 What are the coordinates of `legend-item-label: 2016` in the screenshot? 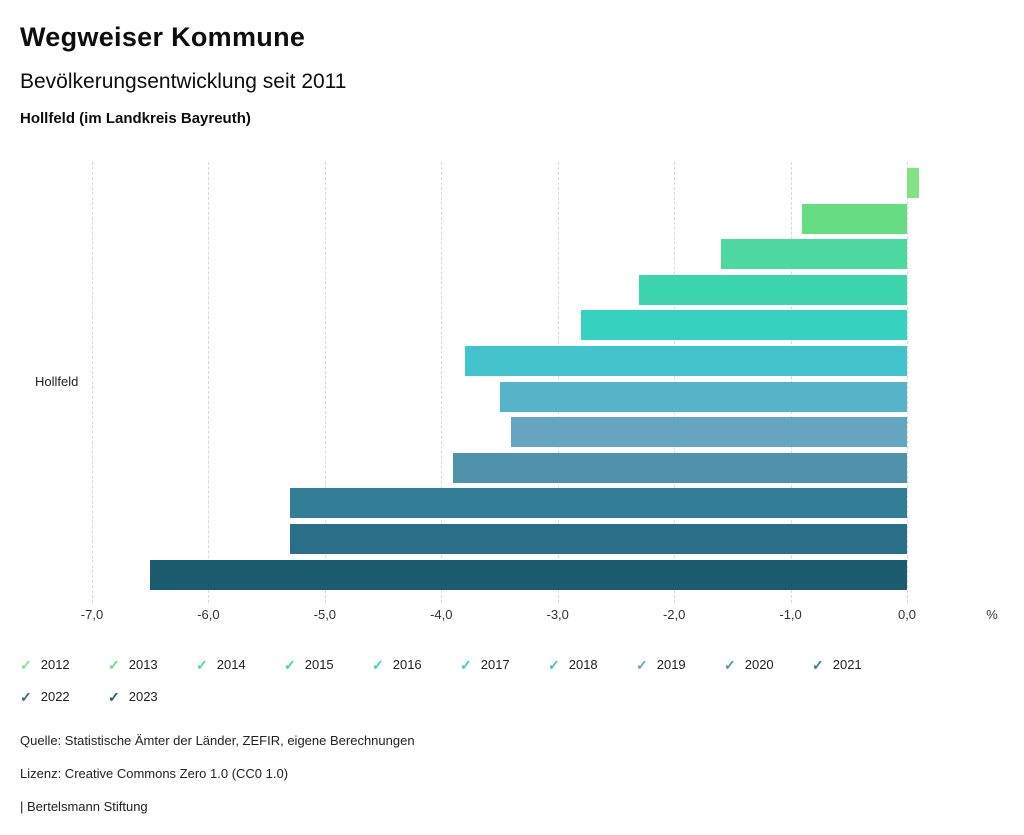 It's located at (407, 664).